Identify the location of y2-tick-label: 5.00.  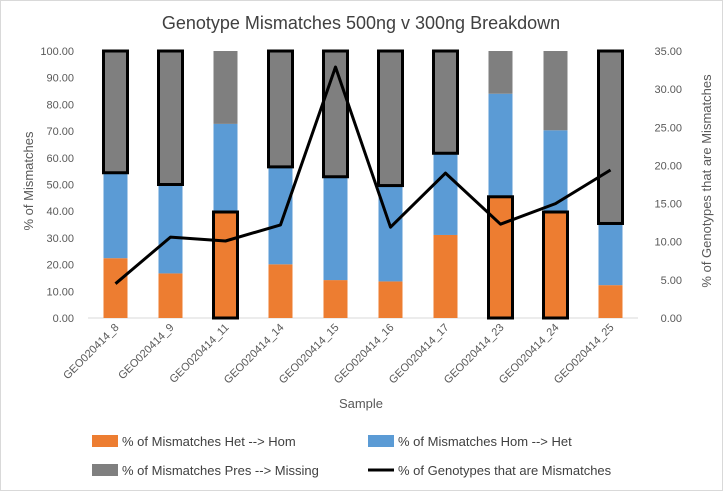
(671, 281).